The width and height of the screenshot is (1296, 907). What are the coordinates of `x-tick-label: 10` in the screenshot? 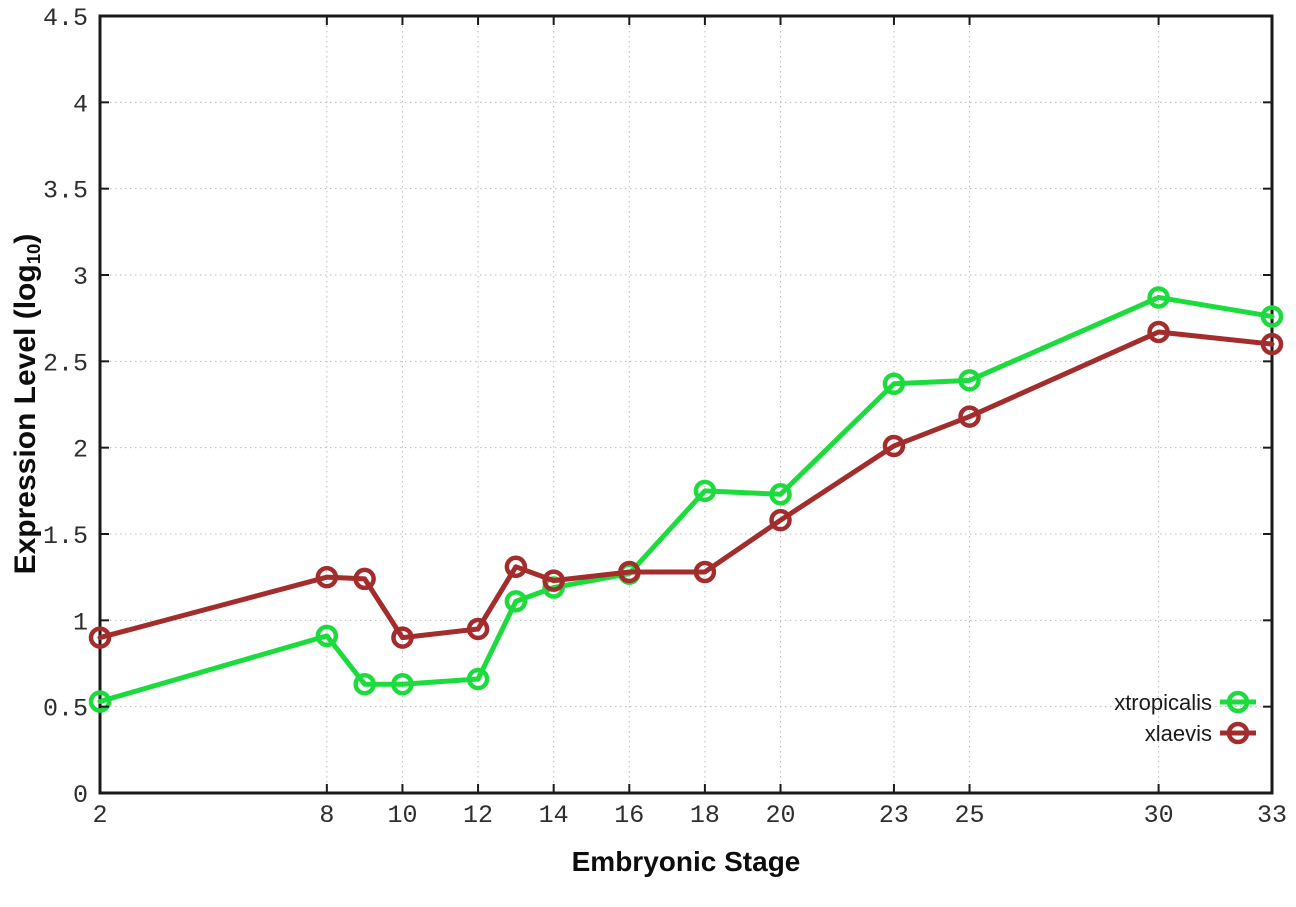 It's located at (402, 815).